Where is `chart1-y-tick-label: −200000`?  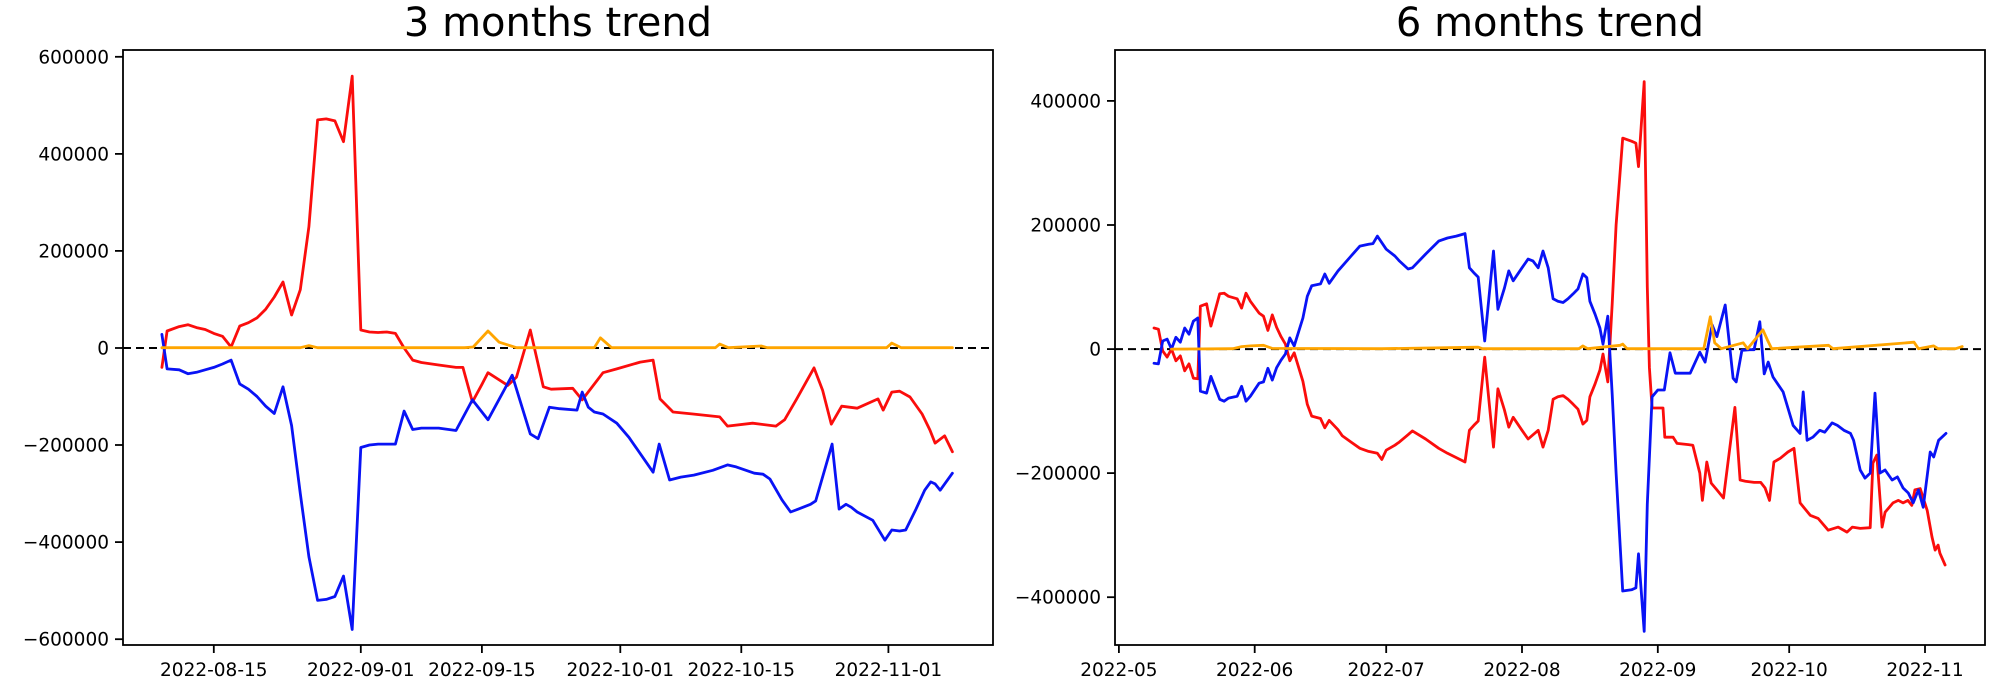 chart1-y-tick-label: −200000 is located at coordinates (1058, 474).